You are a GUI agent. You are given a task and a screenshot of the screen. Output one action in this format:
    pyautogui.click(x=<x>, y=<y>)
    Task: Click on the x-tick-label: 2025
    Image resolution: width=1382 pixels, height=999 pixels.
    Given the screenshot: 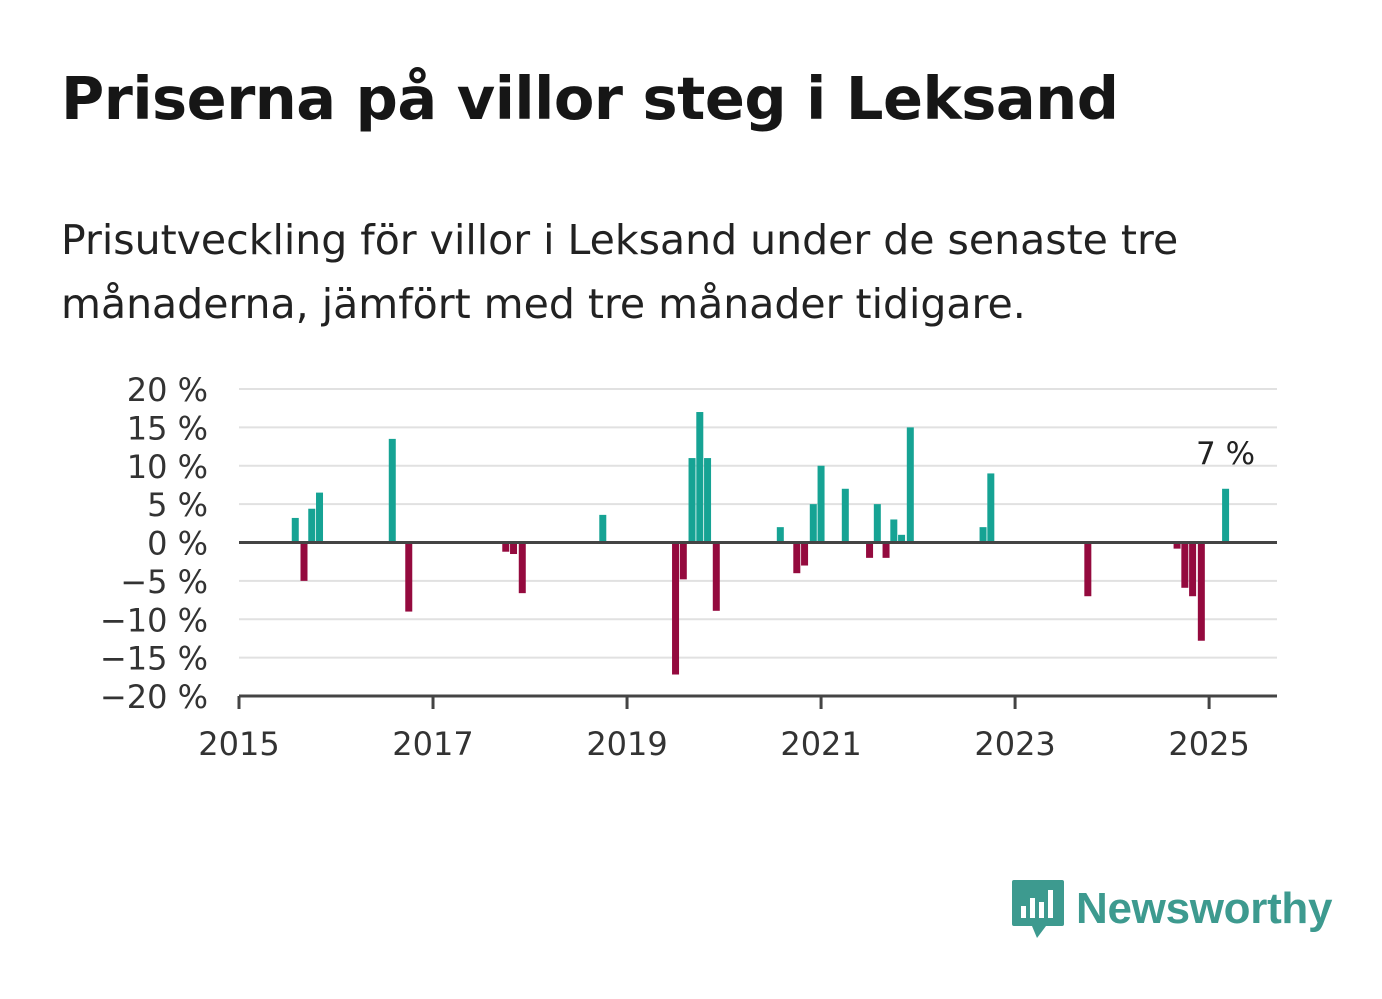 What is the action you would take?
    pyautogui.click(x=1208, y=744)
    